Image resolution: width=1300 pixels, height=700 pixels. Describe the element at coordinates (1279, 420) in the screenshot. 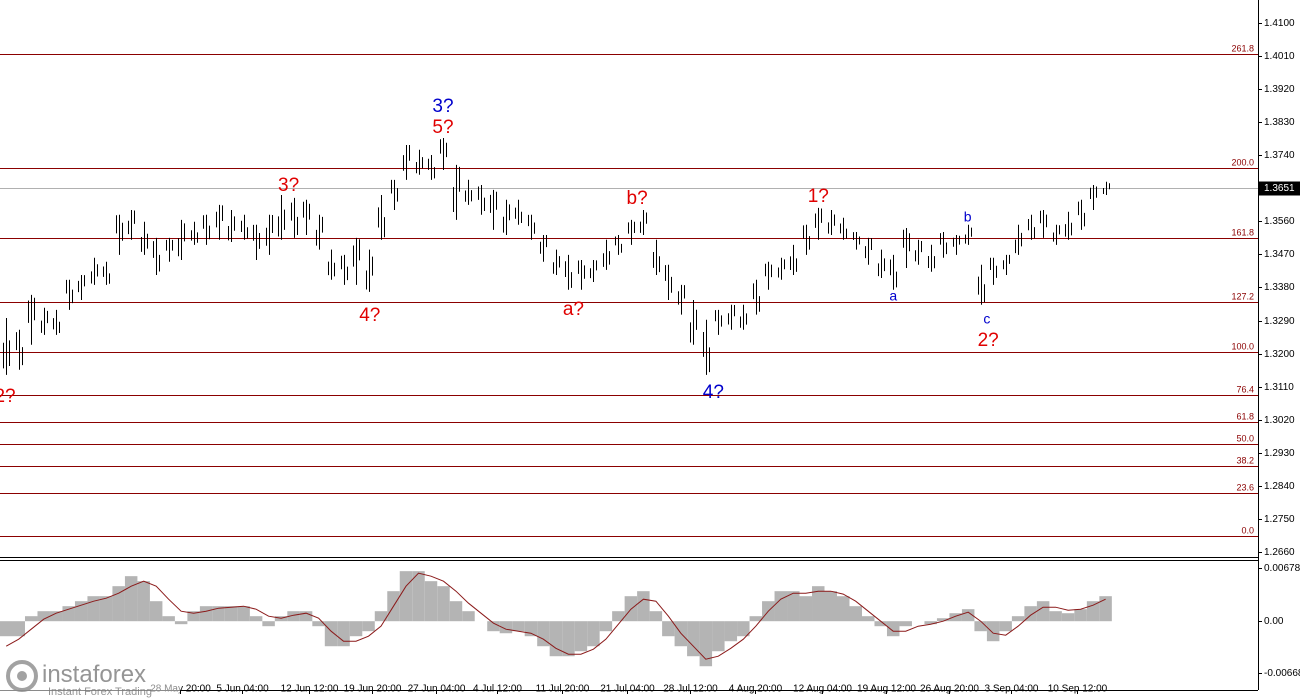

I see `y-tick-label: 1.3020` at that location.